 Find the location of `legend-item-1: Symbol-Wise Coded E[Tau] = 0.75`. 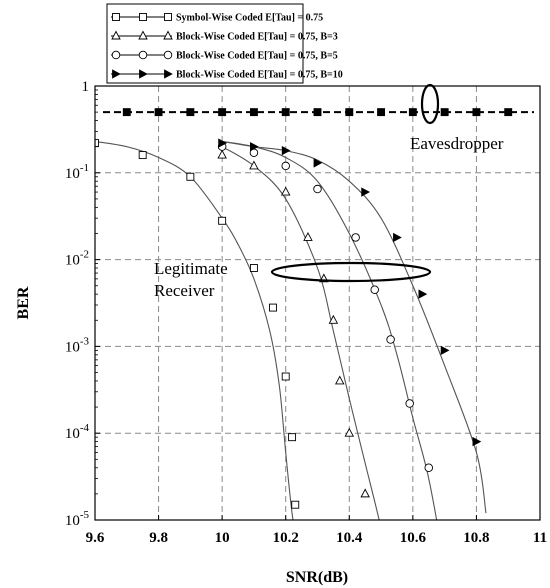

legend-item-1: Symbol-Wise Coded E[Tau] = 0.75 is located at coordinates (217, 18).